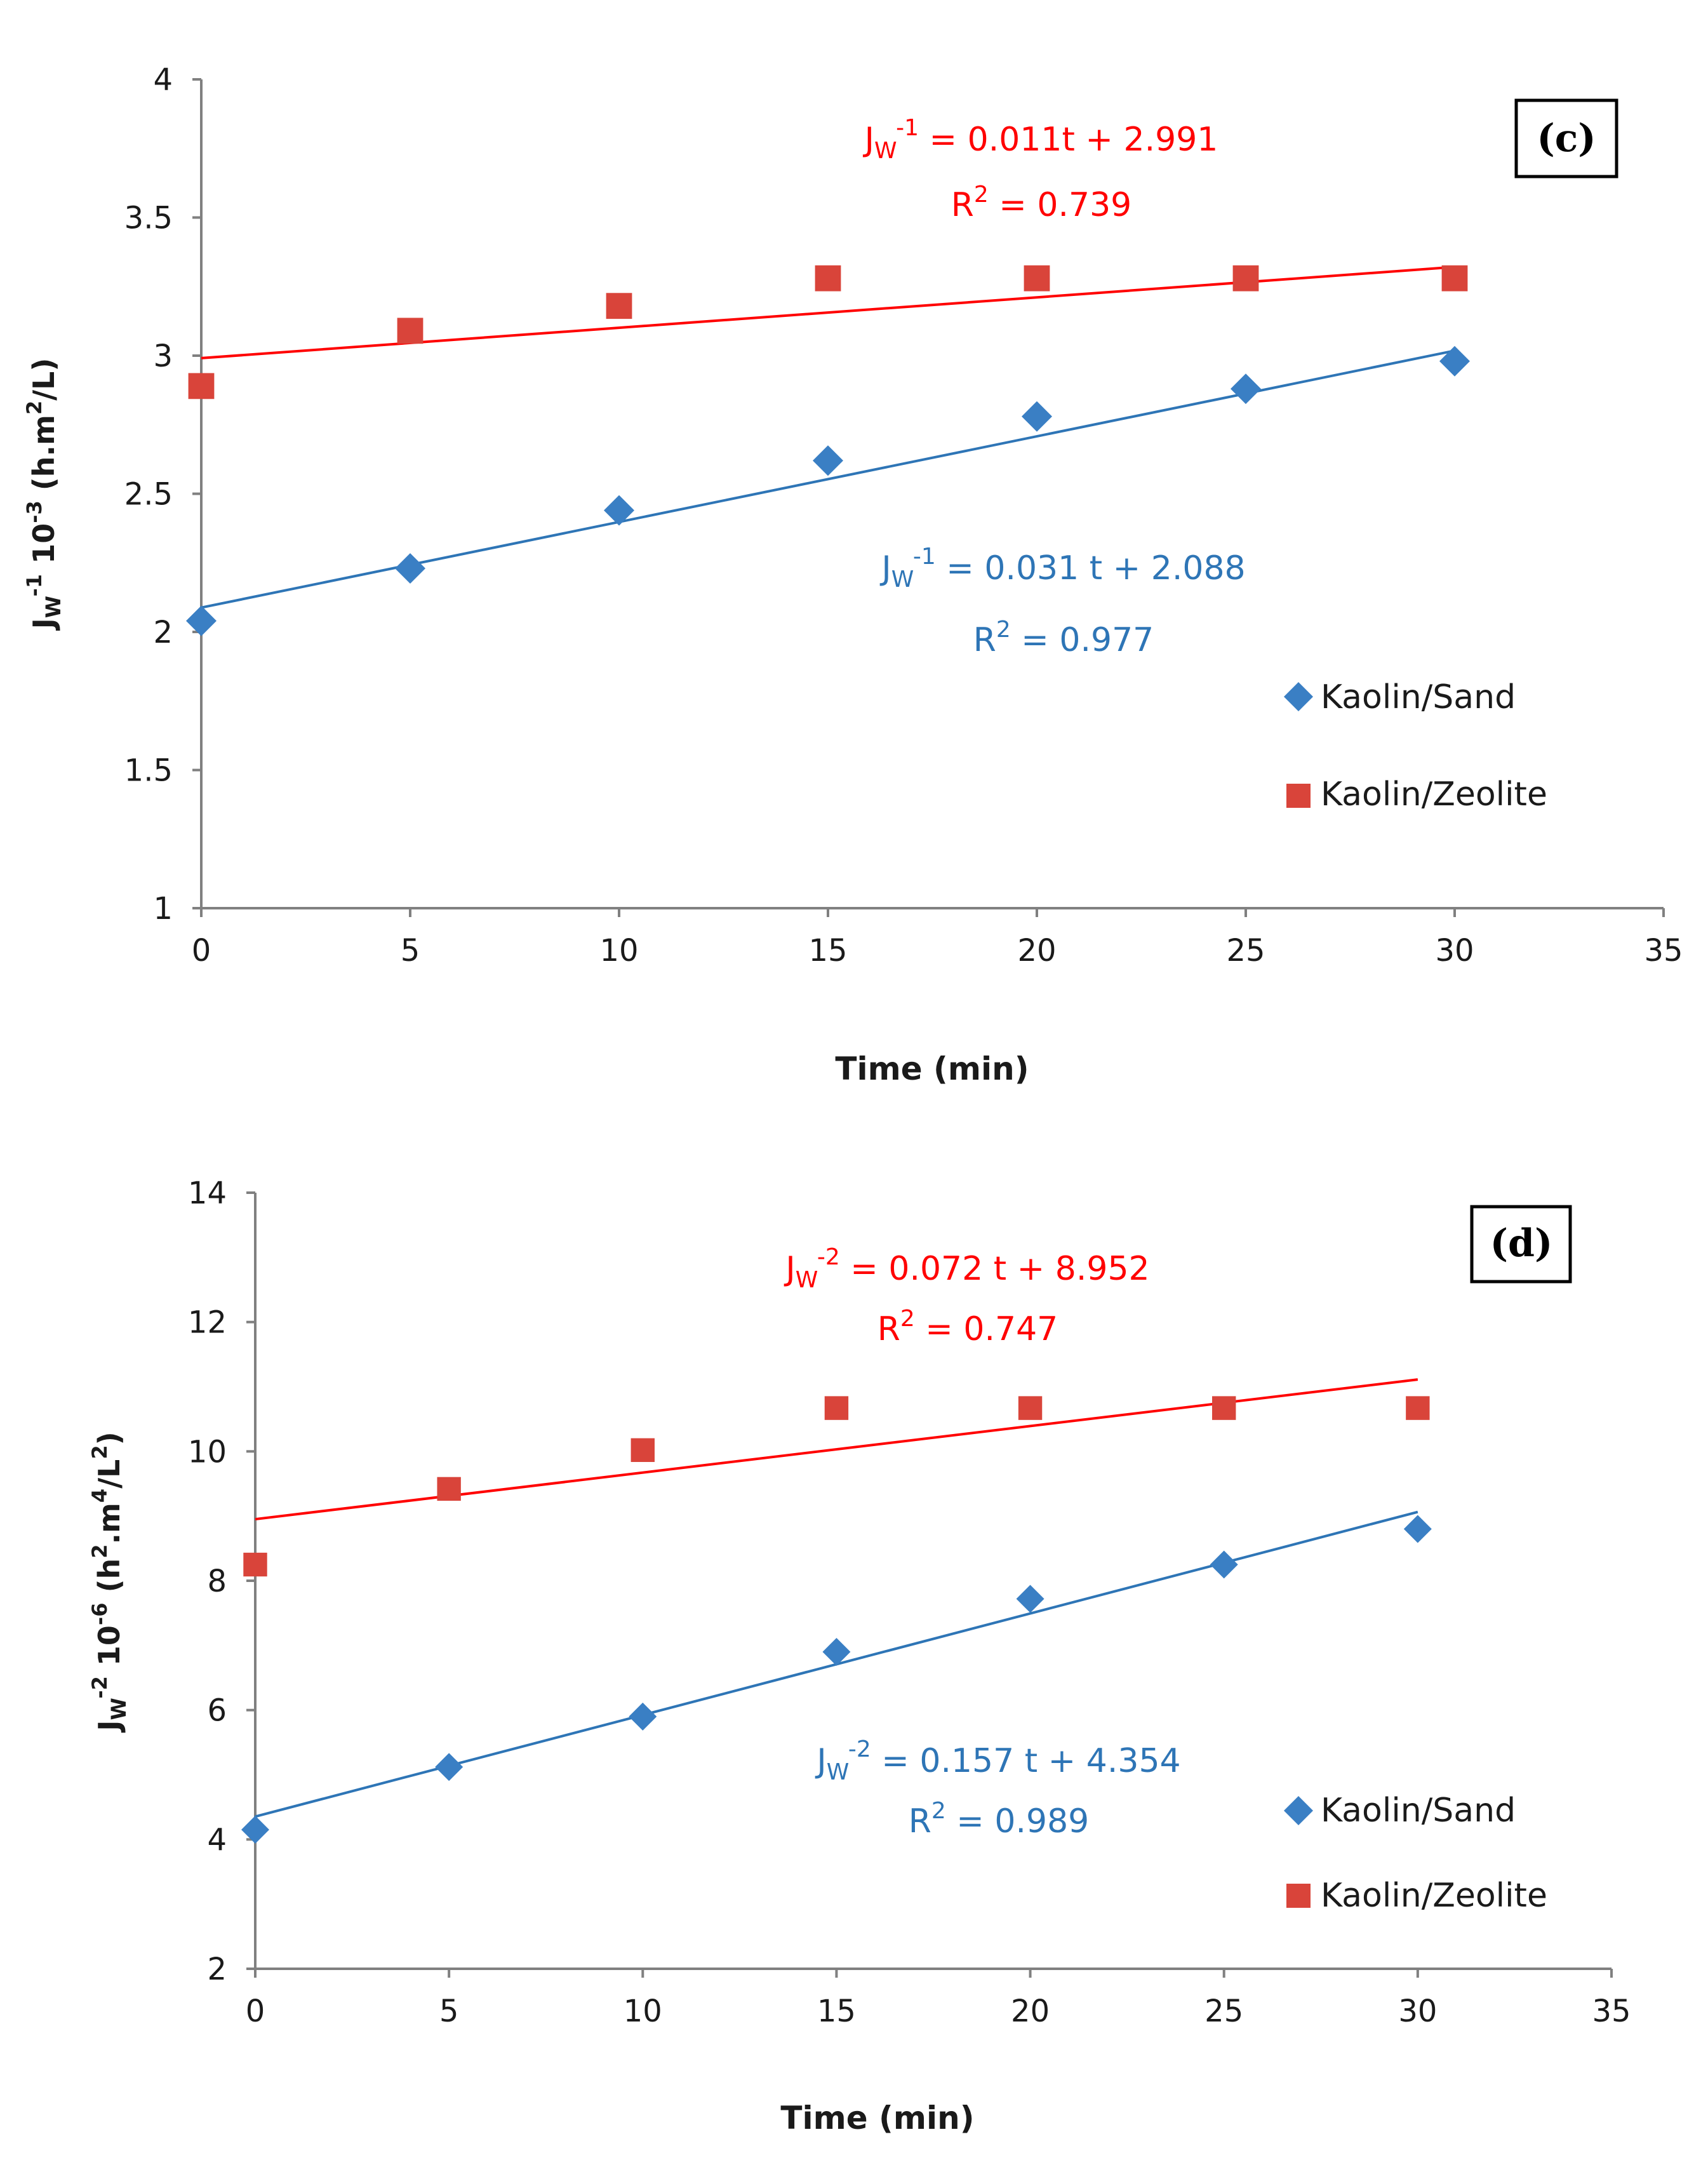 Image resolution: width=1708 pixels, height=2179 pixels. What do you see at coordinates (43, 494) in the screenshot?
I see `chart-c-y-axis-title: JW-1 10-3 (h.m2/L)` at bounding box center [43, 494].